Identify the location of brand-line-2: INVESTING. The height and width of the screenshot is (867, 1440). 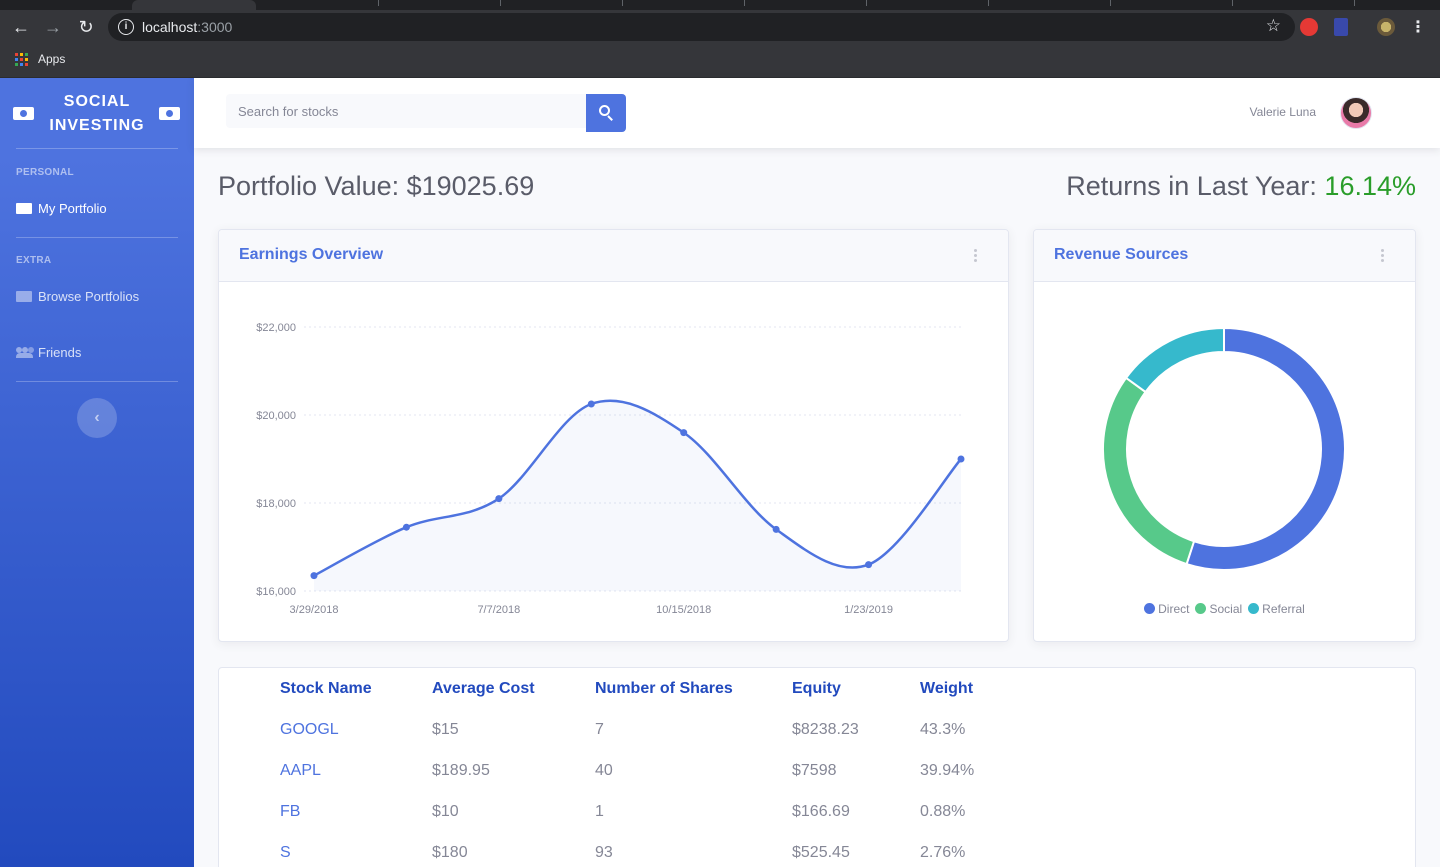
(97, 125).